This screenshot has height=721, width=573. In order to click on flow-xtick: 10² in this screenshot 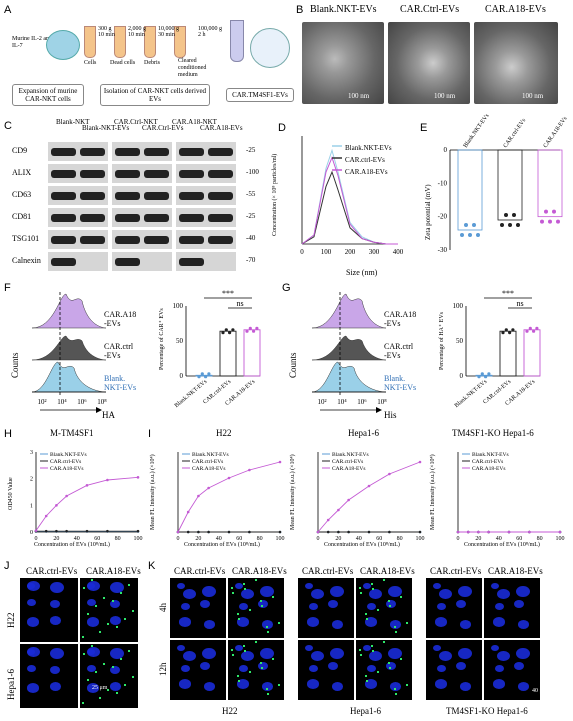, I will do `click(41, 402)`.